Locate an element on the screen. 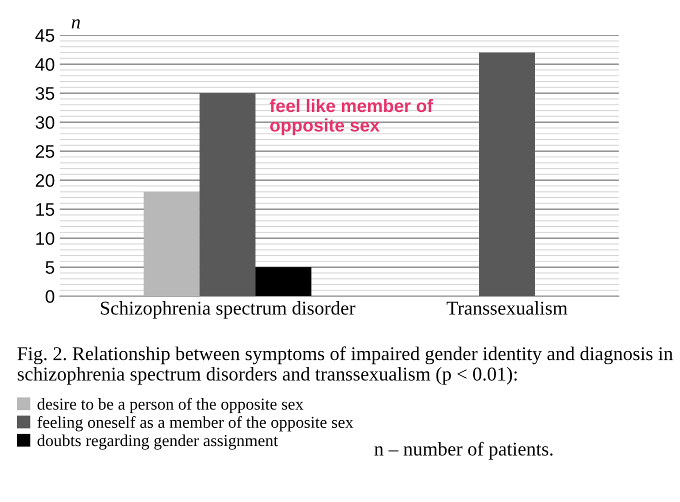 This screenshot has width=680, height=502. text: n – number of patients. is located at coordinates (463, 451).